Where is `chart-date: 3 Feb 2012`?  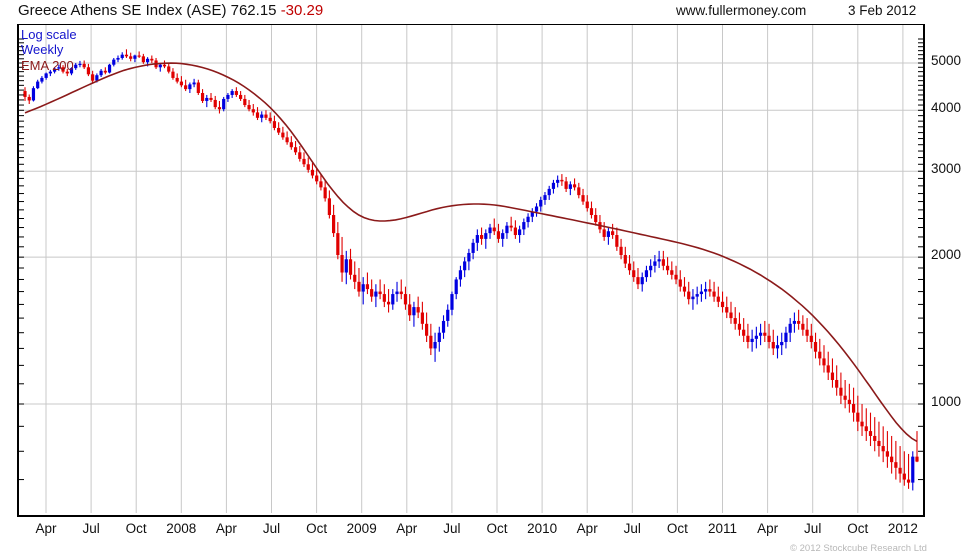
chart-date: 3 Feb 2012 is located at coordinates (882, 10).